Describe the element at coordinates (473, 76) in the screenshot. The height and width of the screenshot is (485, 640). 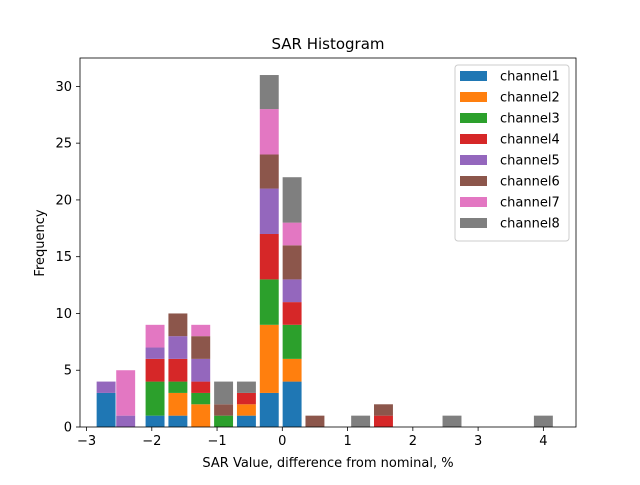
I see `legend-swatch-channel1` at that location.